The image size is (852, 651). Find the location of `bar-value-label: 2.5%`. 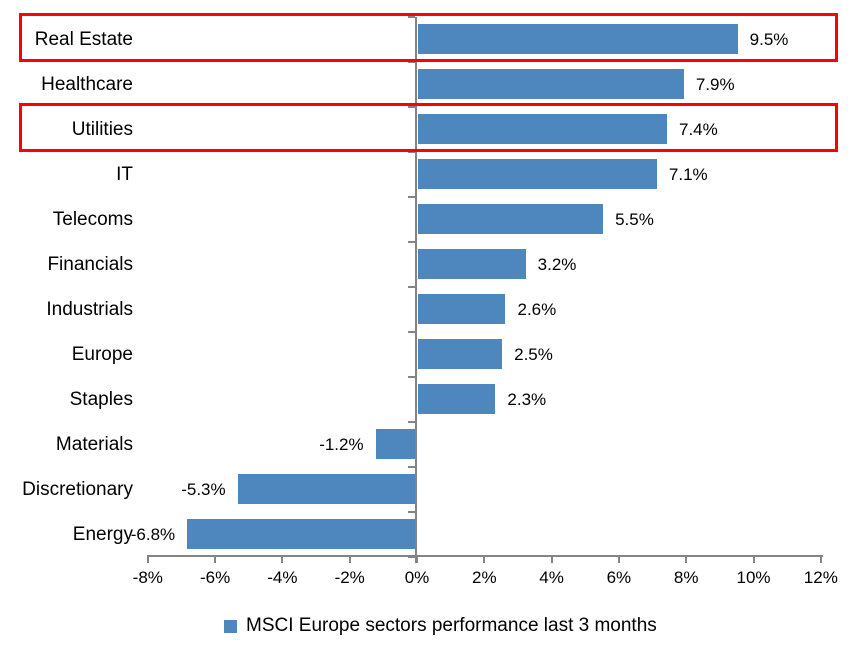

bar-value-label: 2.5% is located at coordinates (533, 354).